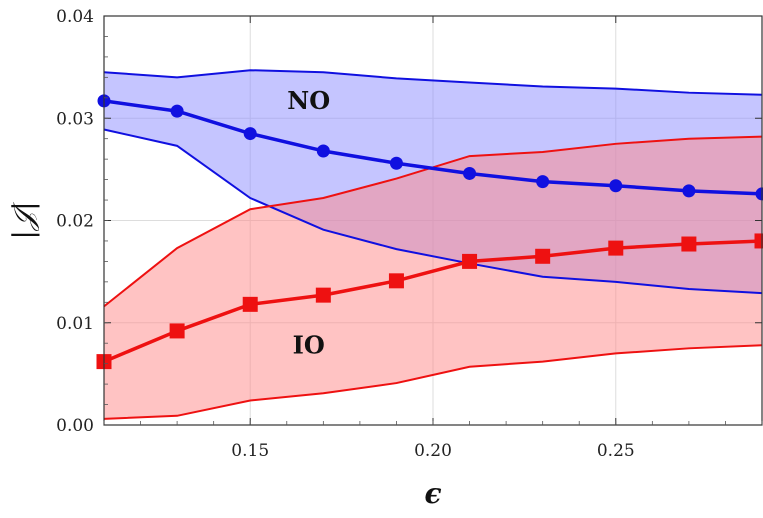 The height and width of the screenshot is (518, 763). I want to click on annotation-io: IO, so click(309, 344).